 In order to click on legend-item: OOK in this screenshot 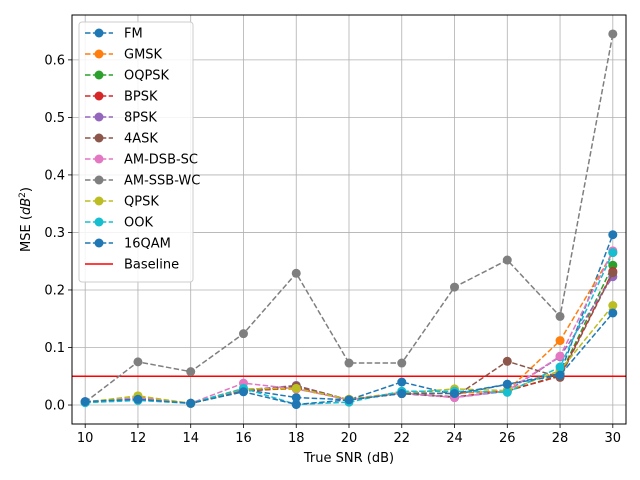, I will do `click(119, 223)`.